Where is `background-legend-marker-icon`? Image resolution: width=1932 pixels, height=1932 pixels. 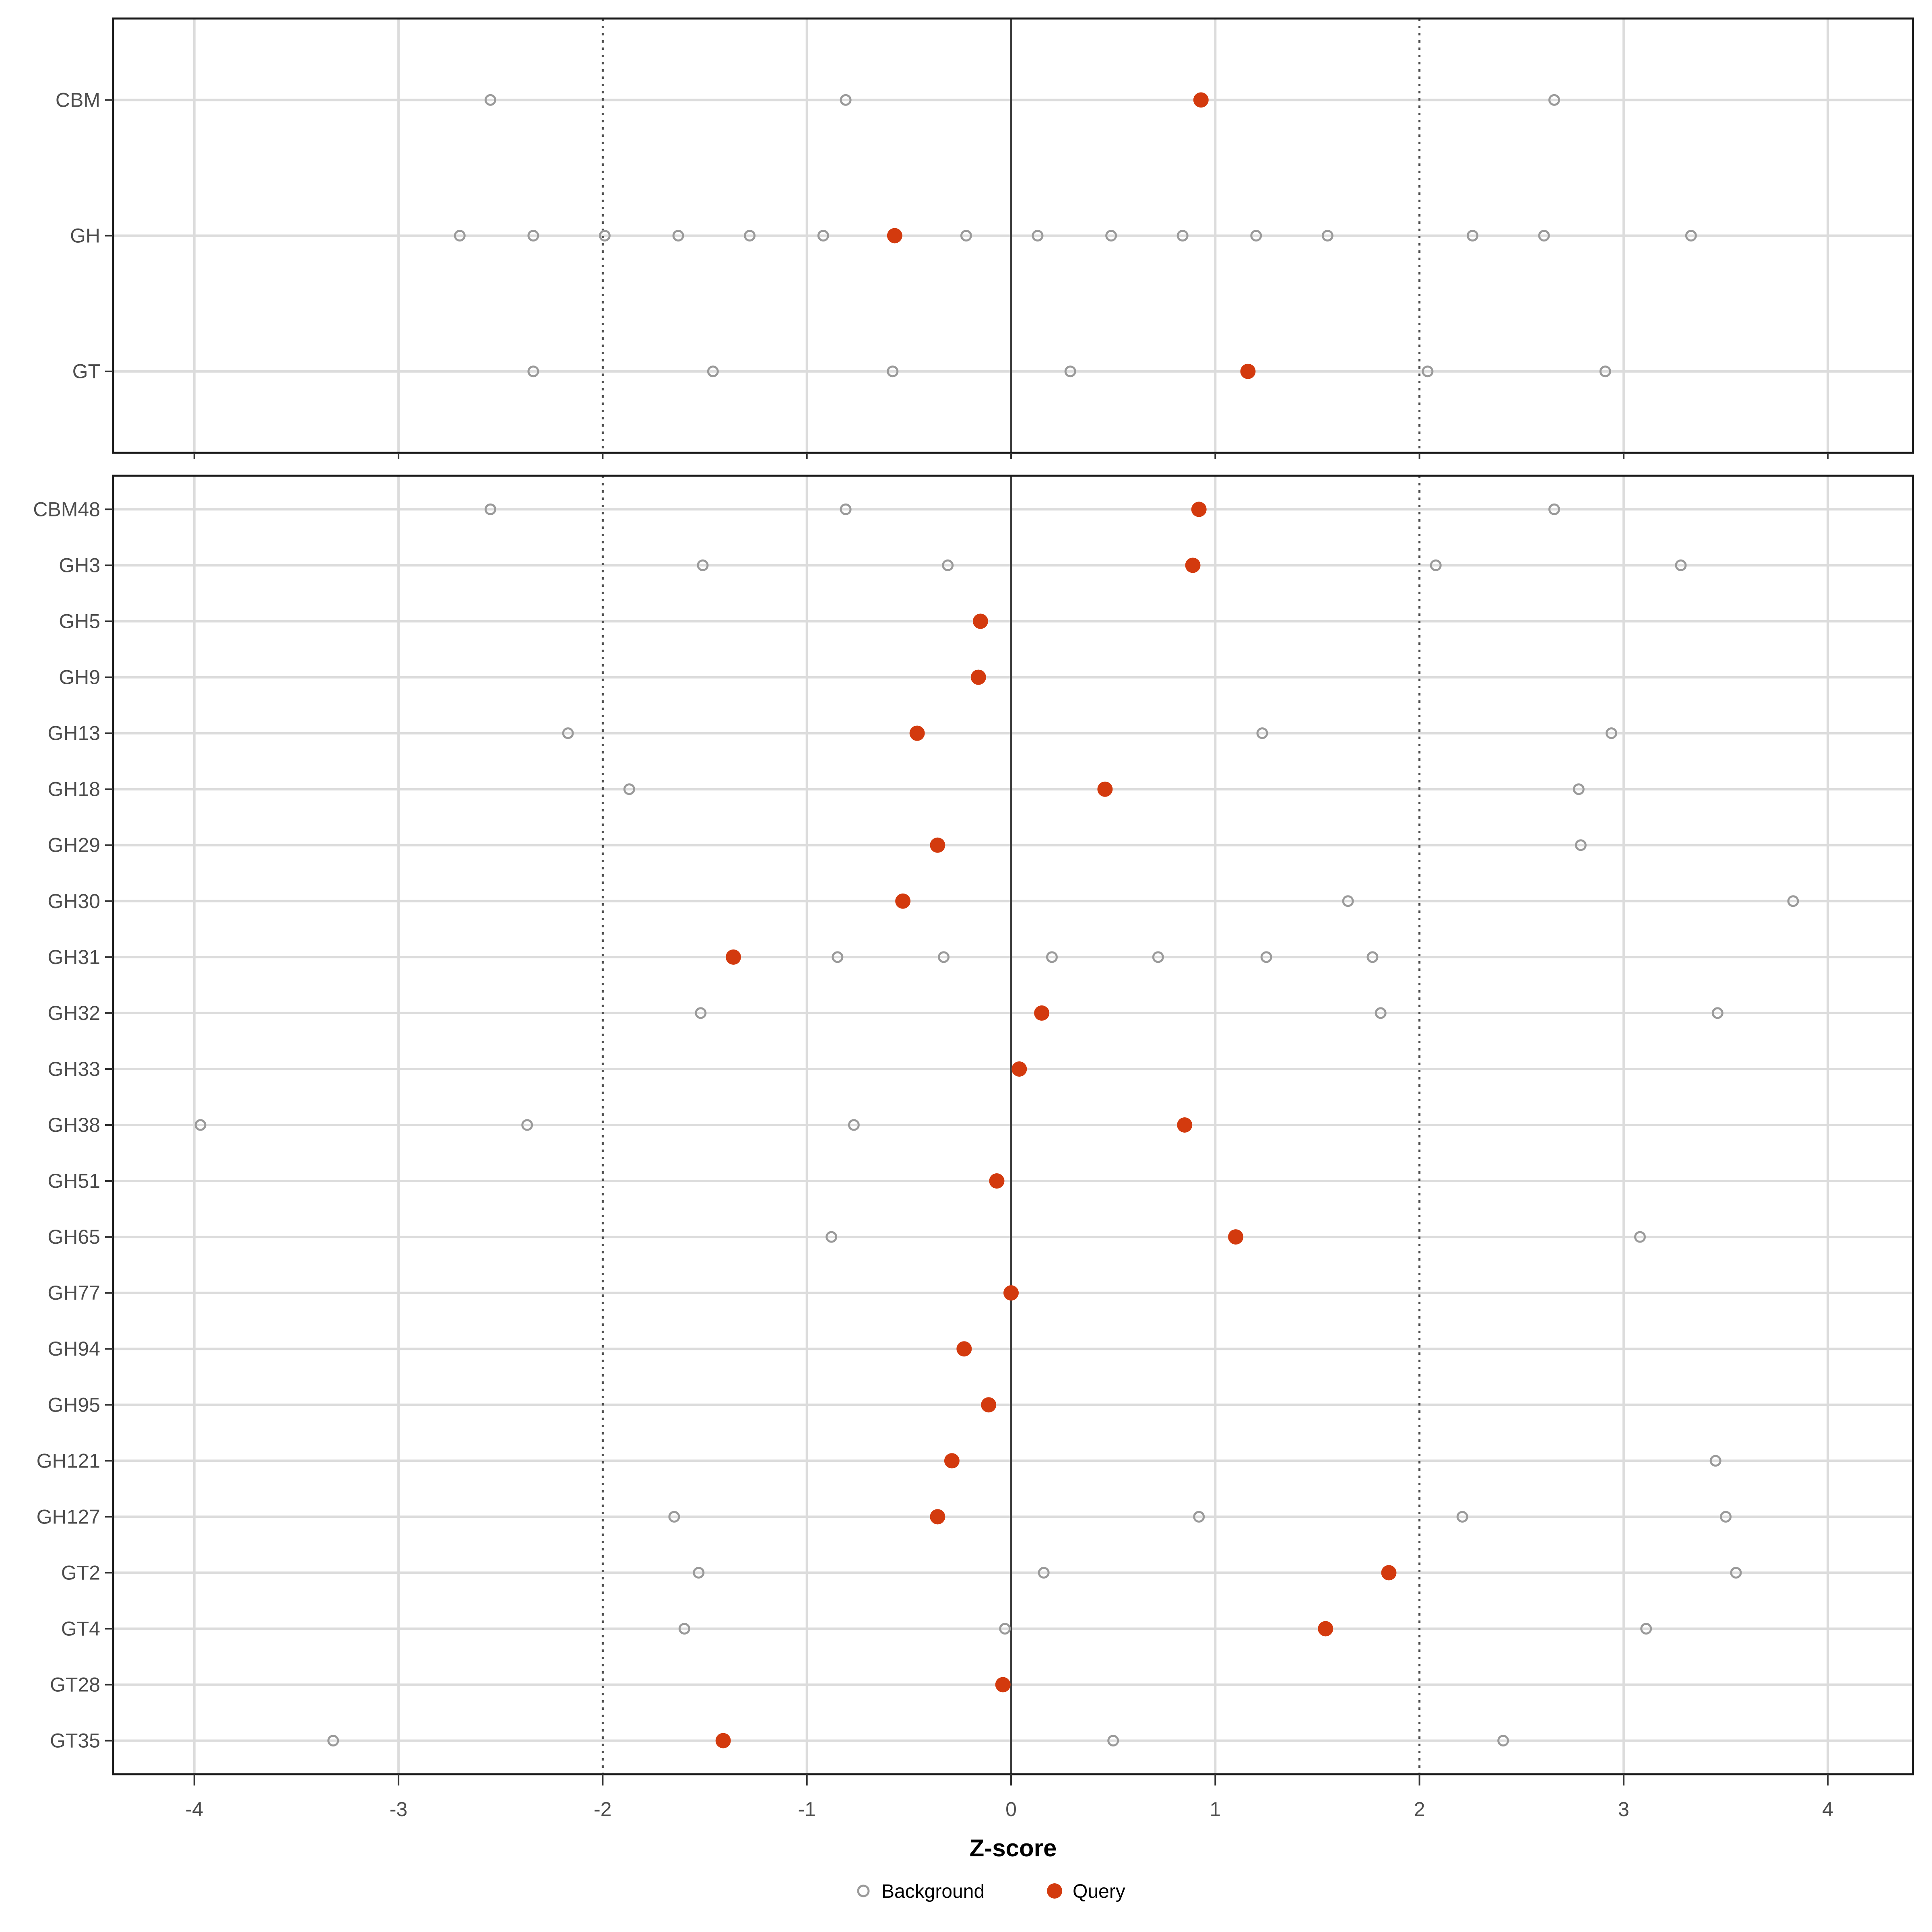
background-legend-marker-icon is located at coordinates (863, 1891).